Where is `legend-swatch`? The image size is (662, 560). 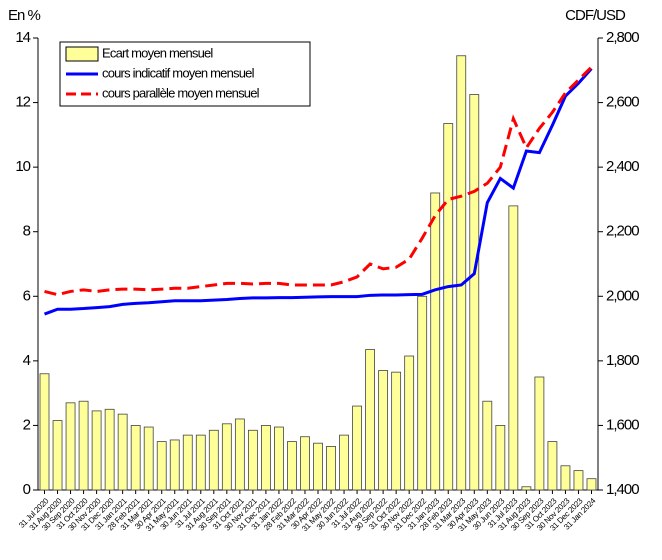 legend-swatch is located at coordinates (82, 54).